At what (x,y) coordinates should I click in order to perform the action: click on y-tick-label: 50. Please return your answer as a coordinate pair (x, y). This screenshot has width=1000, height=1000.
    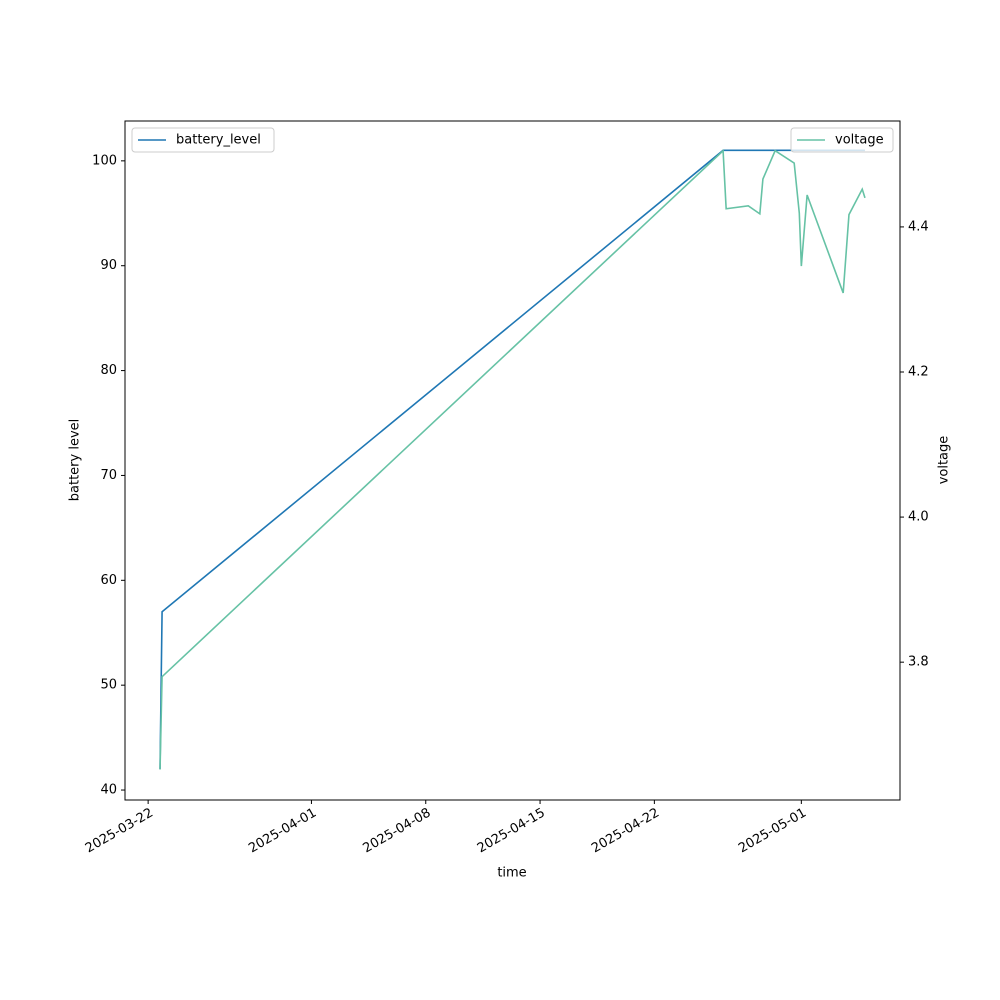
    Looking at the image, I should click on (108, 685).